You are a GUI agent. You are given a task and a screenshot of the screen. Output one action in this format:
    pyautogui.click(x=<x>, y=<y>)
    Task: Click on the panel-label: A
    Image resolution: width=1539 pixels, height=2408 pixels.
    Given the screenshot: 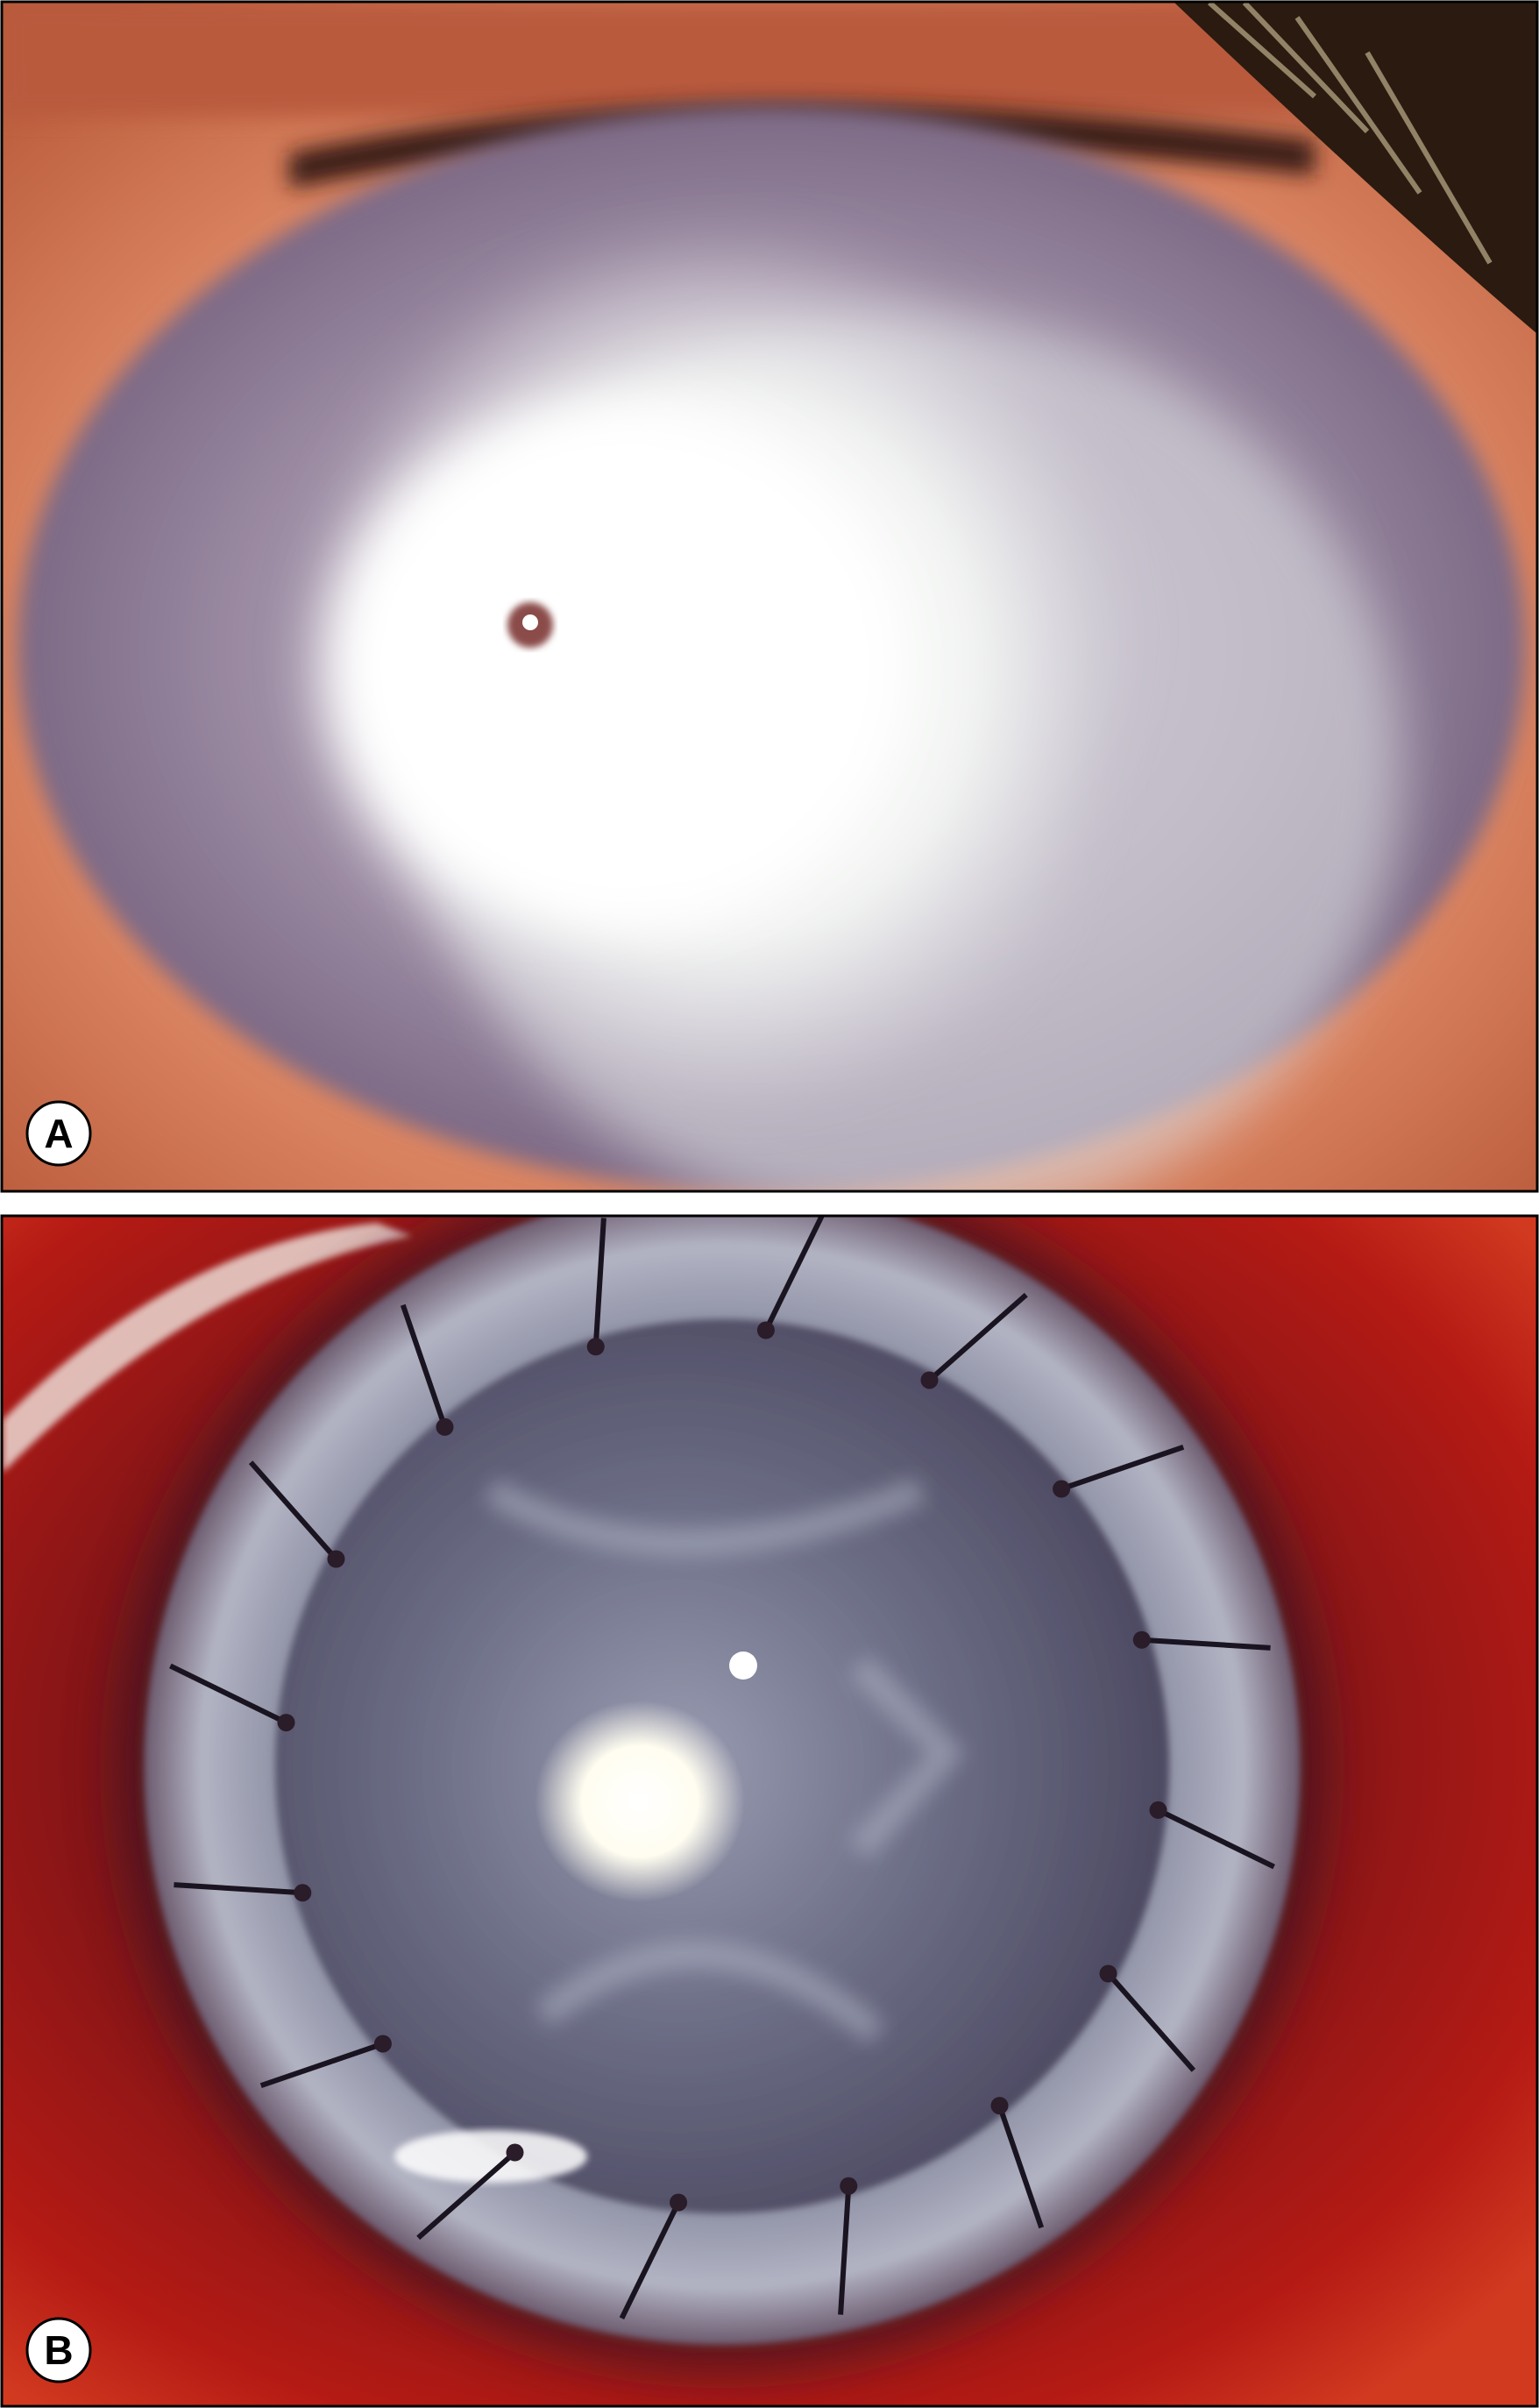 What is the action you would take?
    pyautogui.click(x=58, y=1133)
    